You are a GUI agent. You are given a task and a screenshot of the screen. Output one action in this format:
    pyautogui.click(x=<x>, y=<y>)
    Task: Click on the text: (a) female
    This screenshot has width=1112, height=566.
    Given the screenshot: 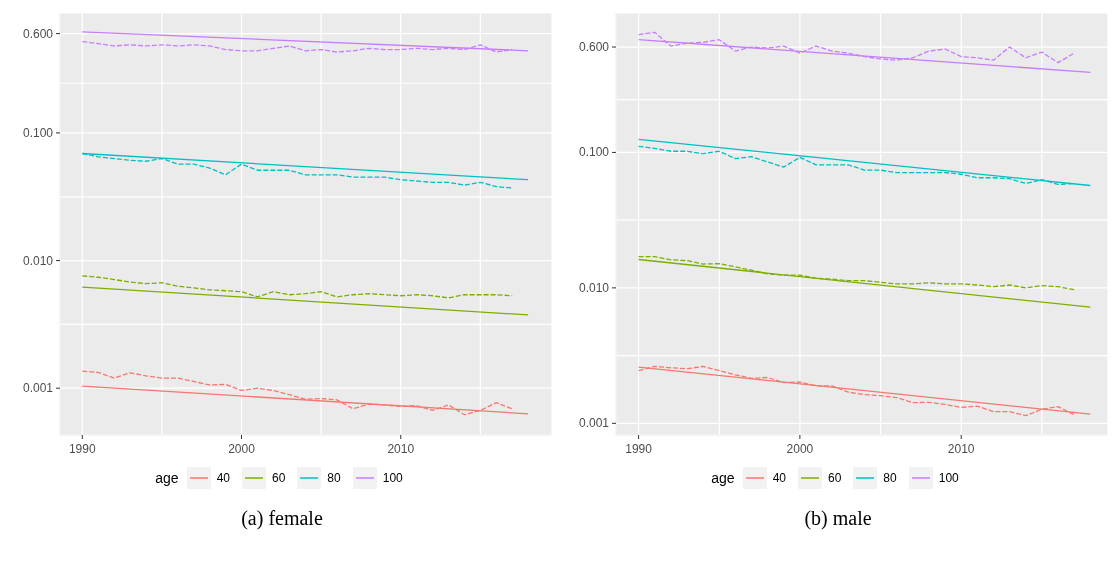 What is the action you would take?
    pyautogui.click(x=282, y=518)
    